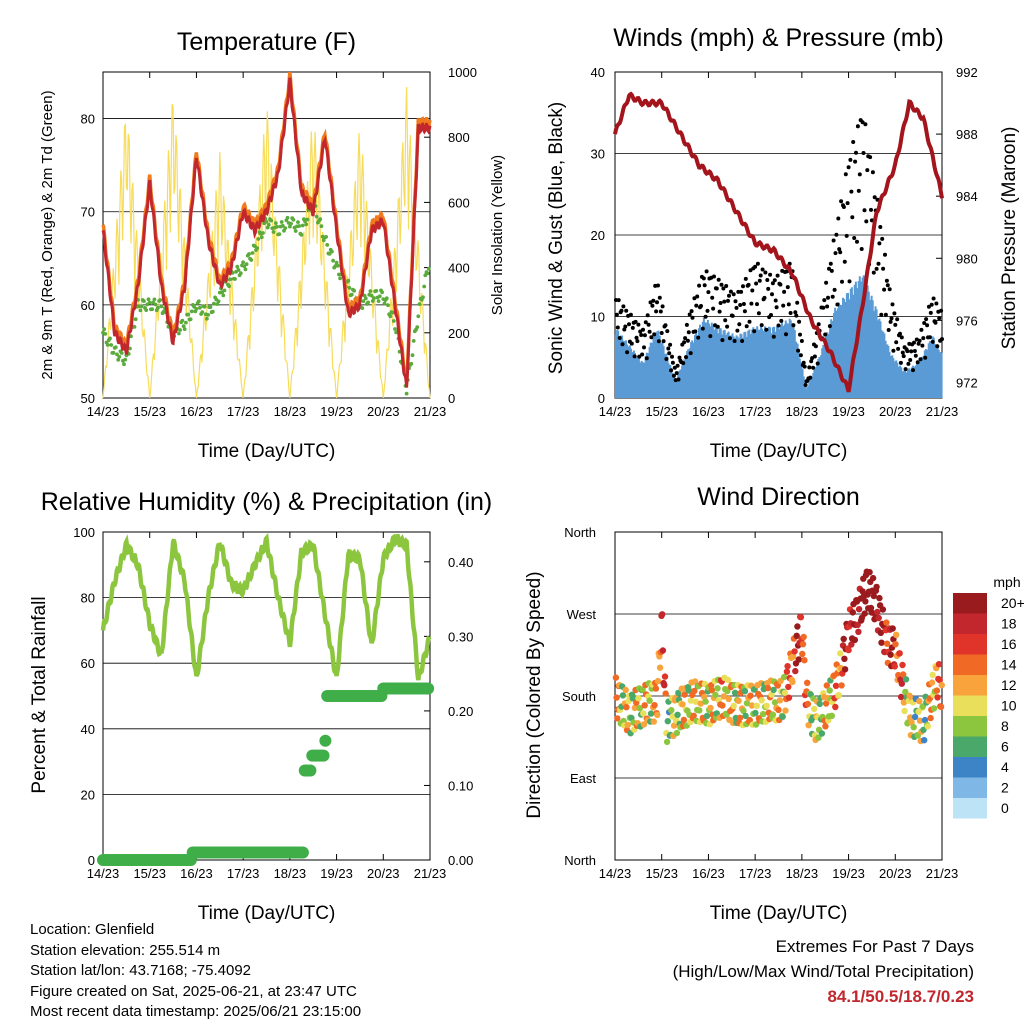 The image size is (1024, 1024). I want to click on y-tick-label: 100, so click(84, 532).